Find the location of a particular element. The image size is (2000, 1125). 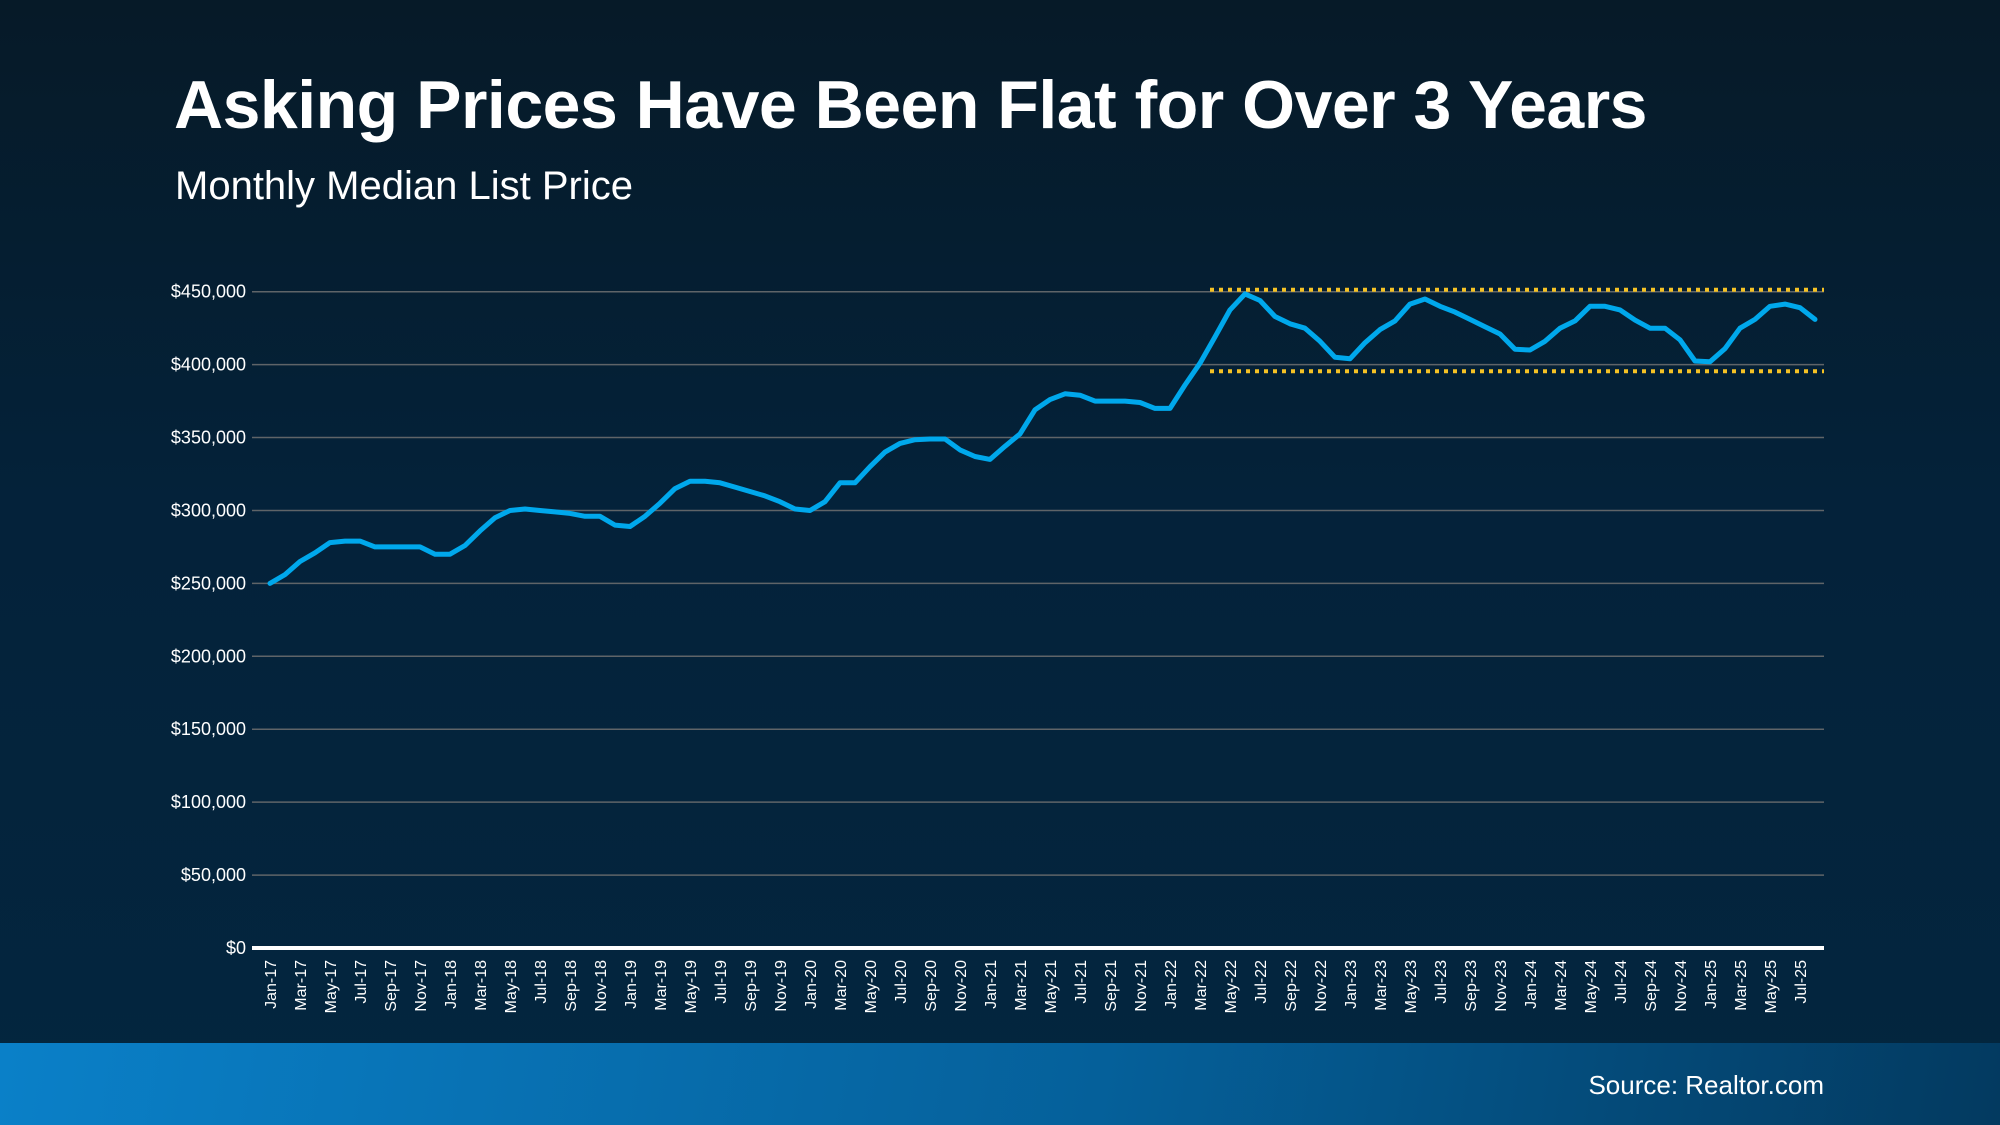

x-tick-label: May-22 is located at coordinates (1231, 986).